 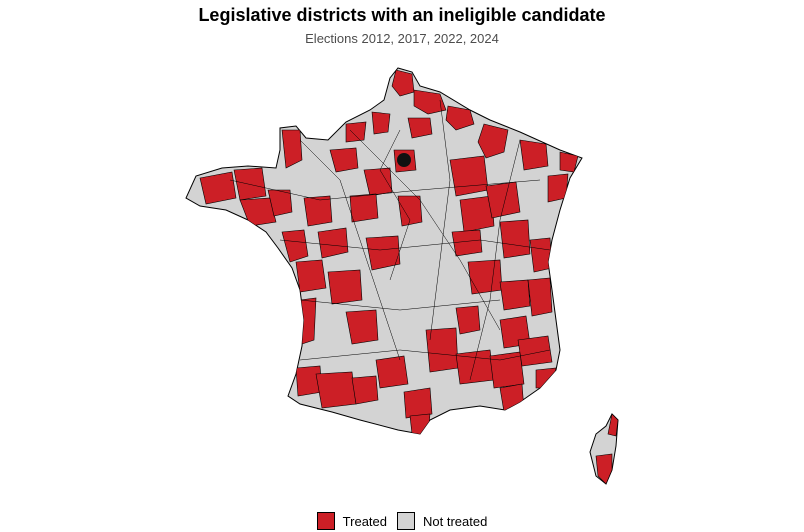 What do you see at coordinates (404, 160) in the screenshot?
I see `paris-cluster` at bounding box center [404, 160].